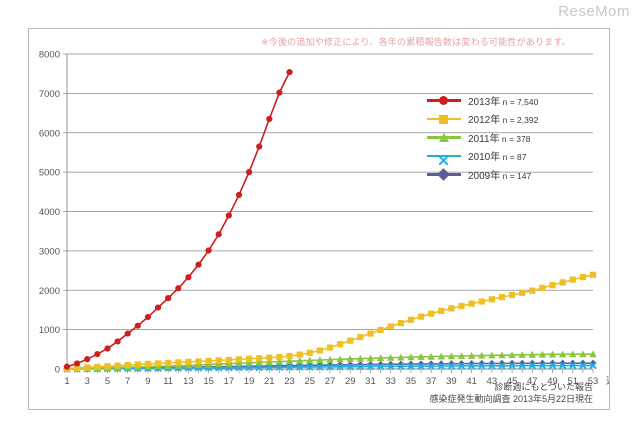 This screenshot has width=640, height=426. What do you see at coordinates (471, 381) in the screenshot?
I see `x-axis-tick-label: 41` at bounding box center [471, 381].